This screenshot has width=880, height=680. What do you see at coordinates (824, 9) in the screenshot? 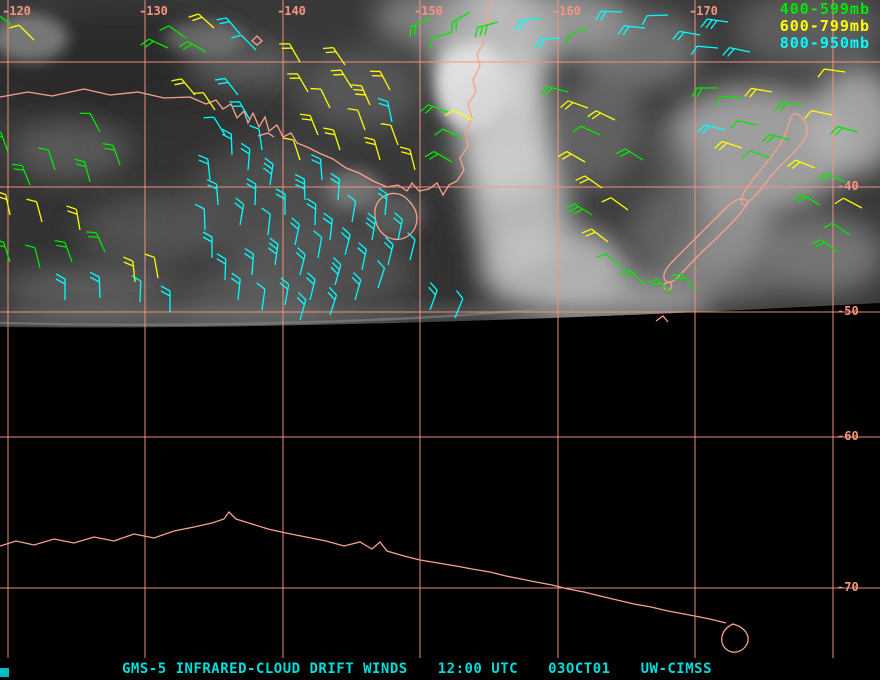
I see `legend-item-upper: 400-599mb` at bounding box center [824, 9].